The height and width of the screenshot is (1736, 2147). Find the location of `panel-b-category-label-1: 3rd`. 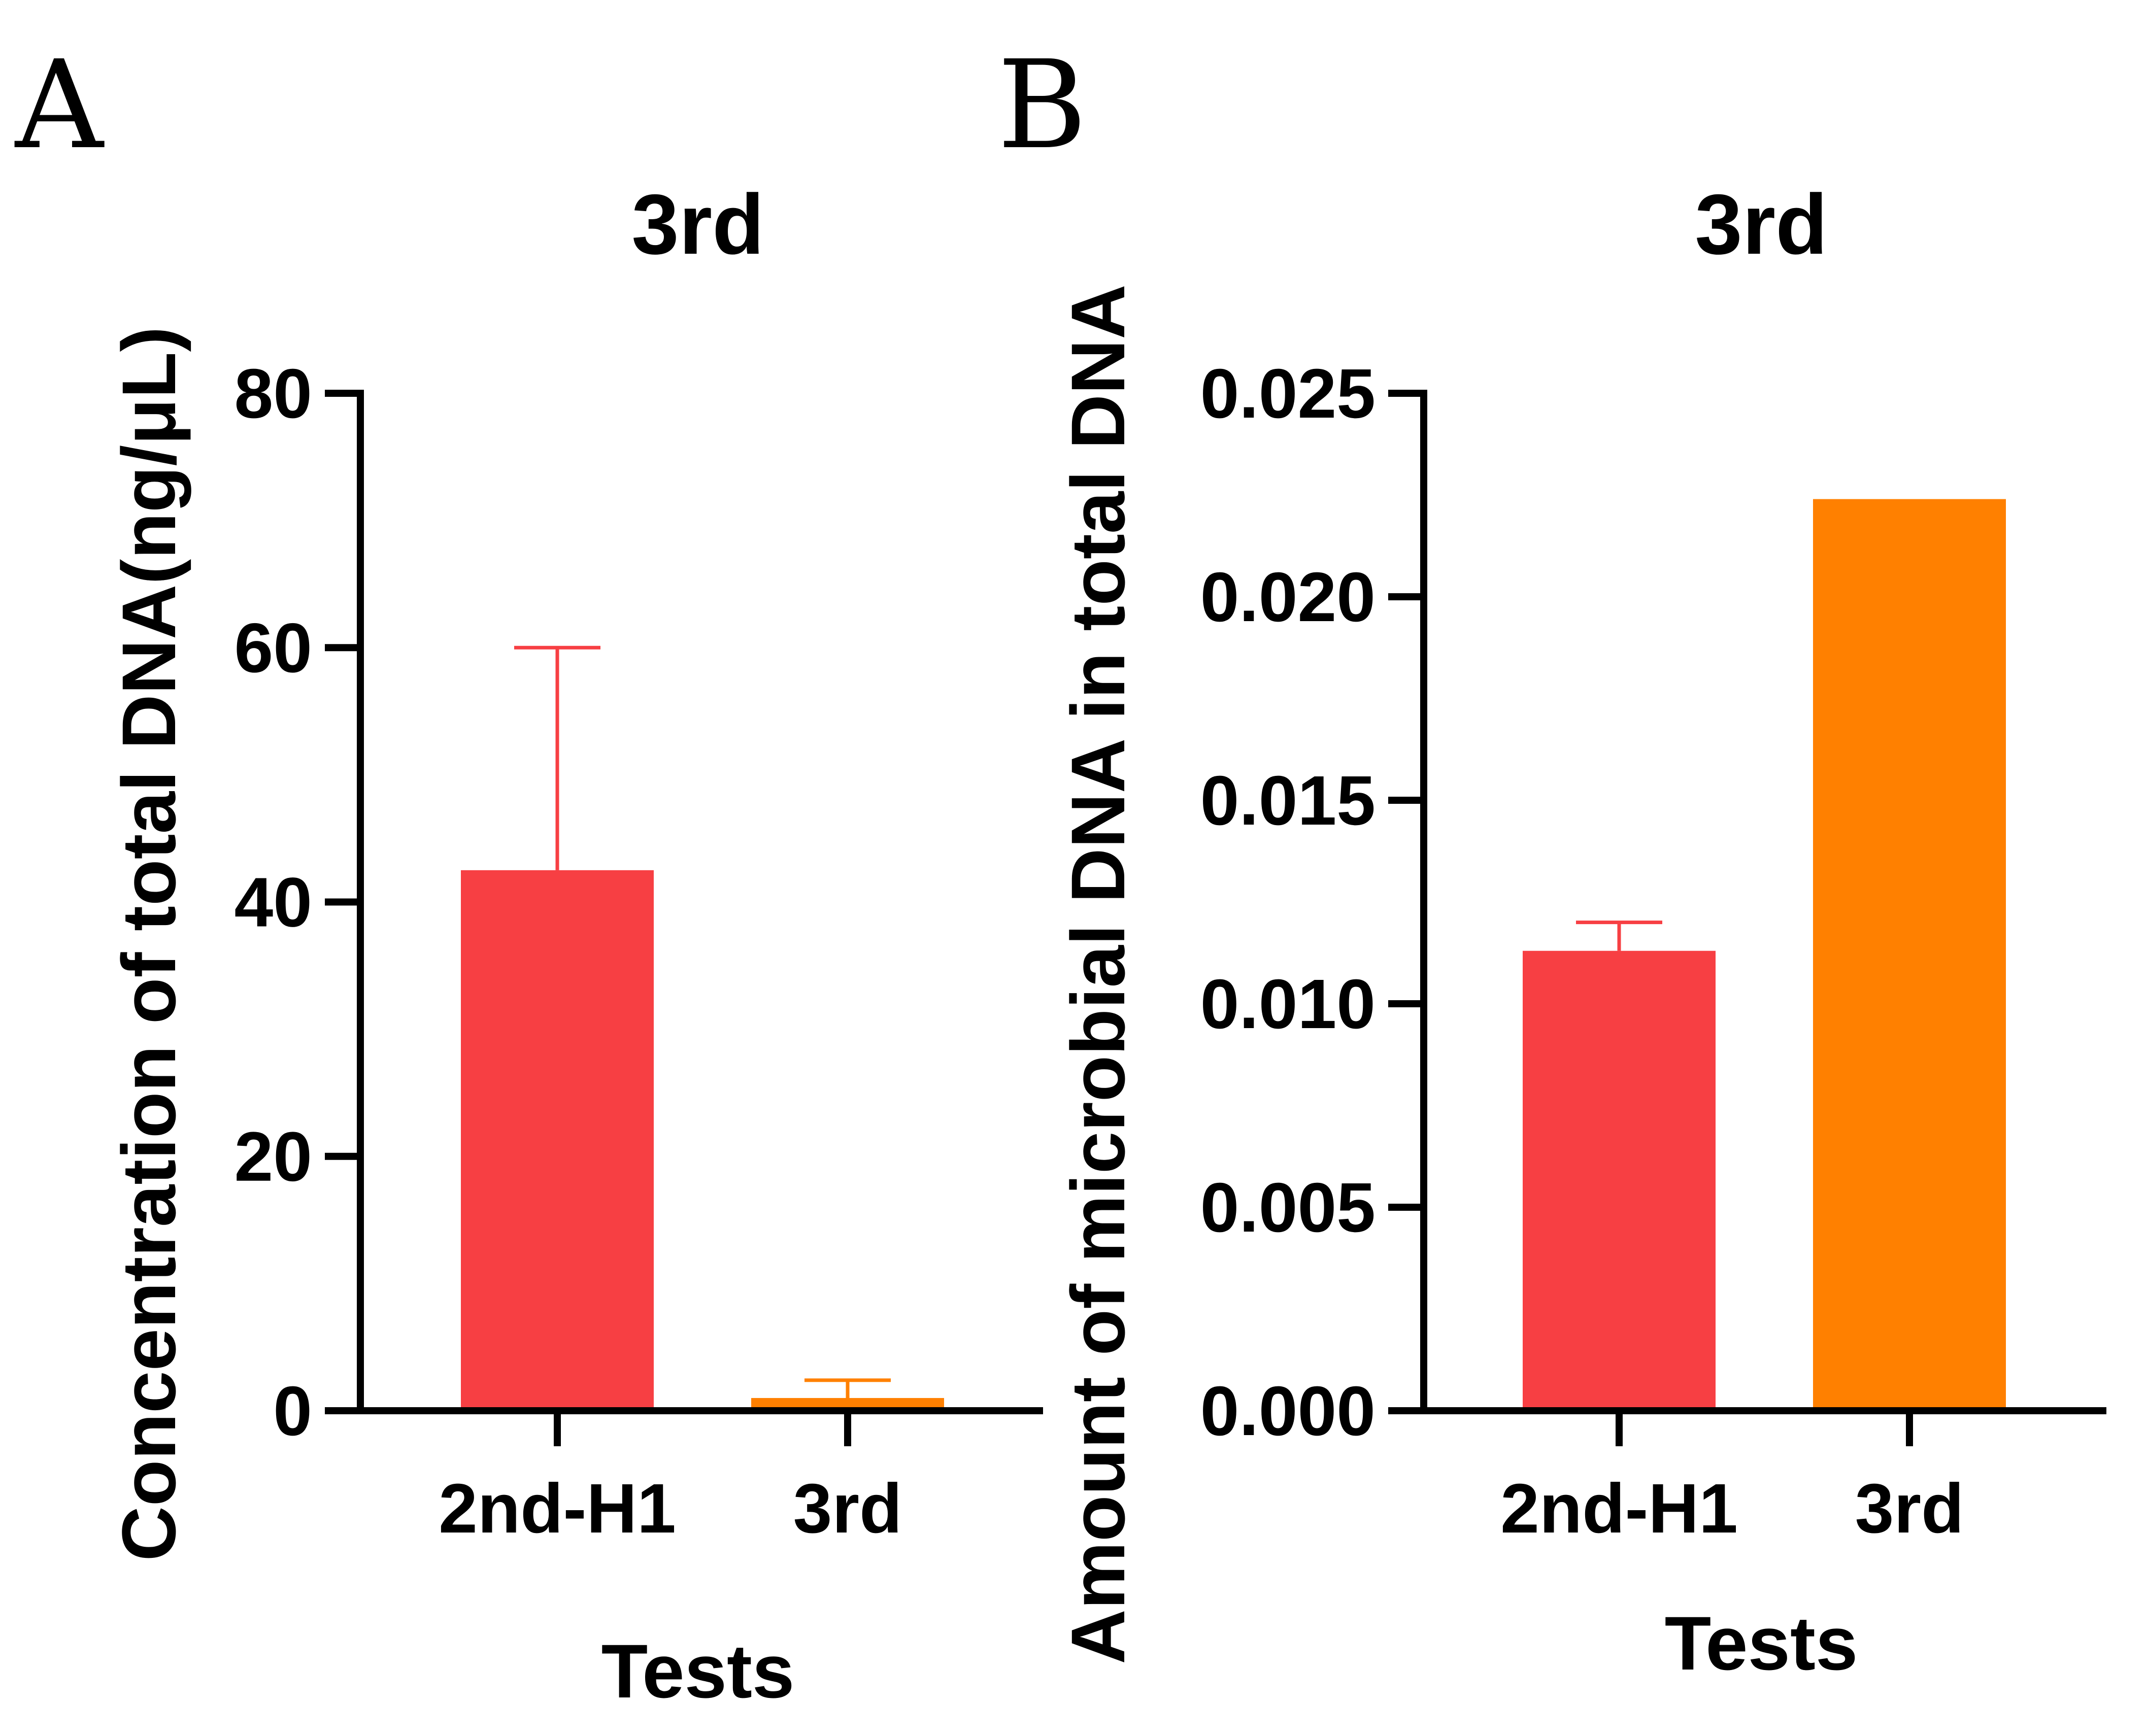

panel-b-category-label-1: 3rd is located at coordinates (1910, 1509).